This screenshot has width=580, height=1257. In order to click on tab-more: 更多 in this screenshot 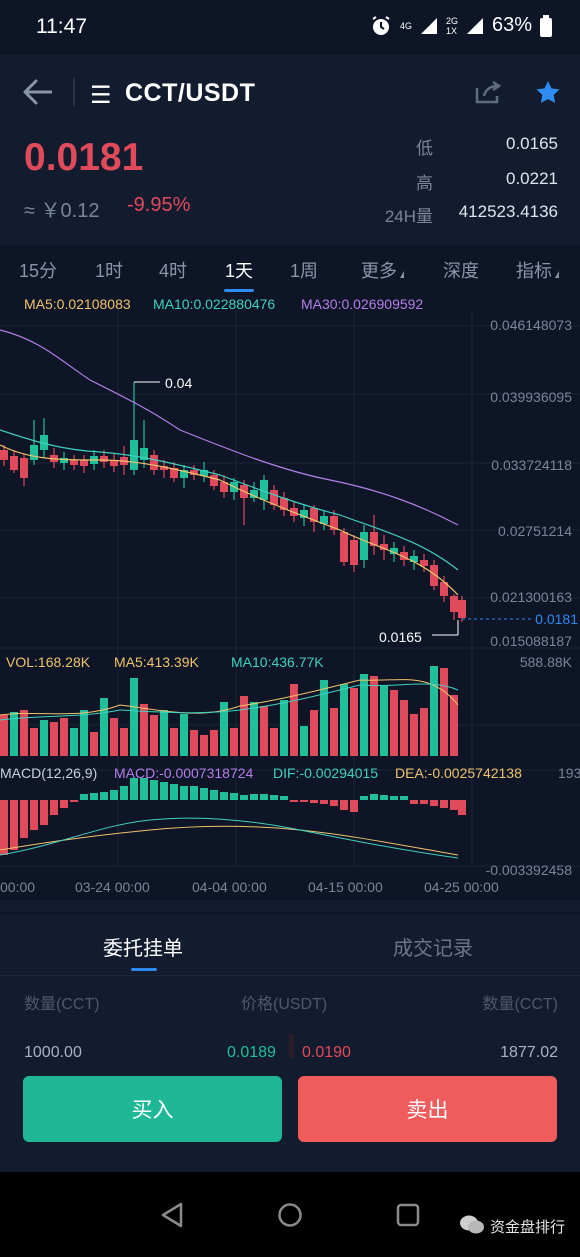, I will do `click(382, 270)`.